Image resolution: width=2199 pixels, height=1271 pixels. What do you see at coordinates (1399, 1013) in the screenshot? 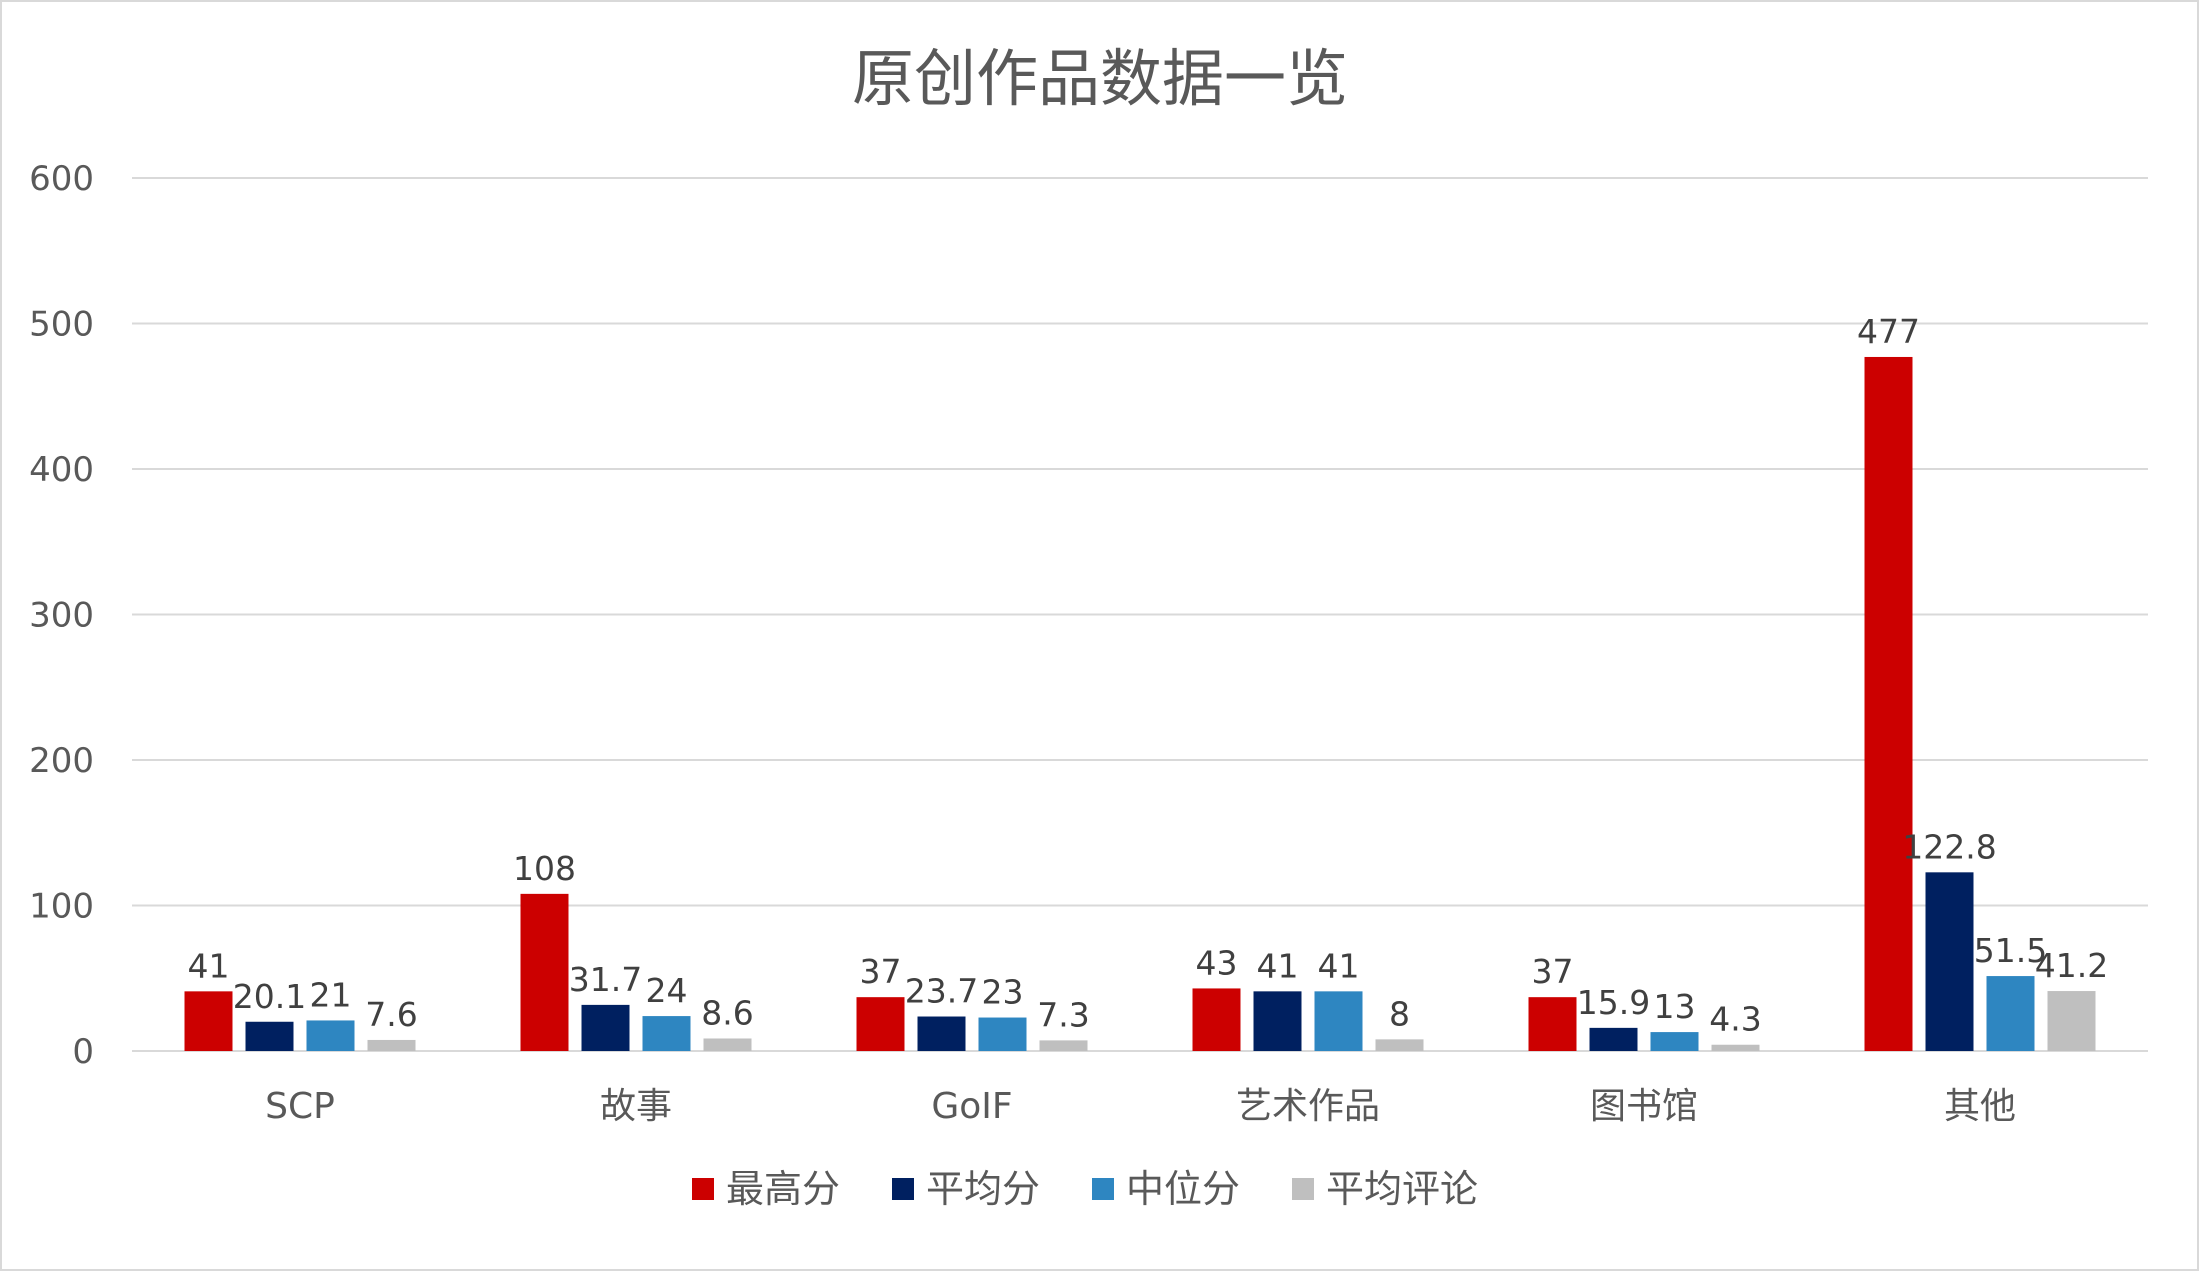
I see `data-label: 8` at bounding box center [1399, 1013].